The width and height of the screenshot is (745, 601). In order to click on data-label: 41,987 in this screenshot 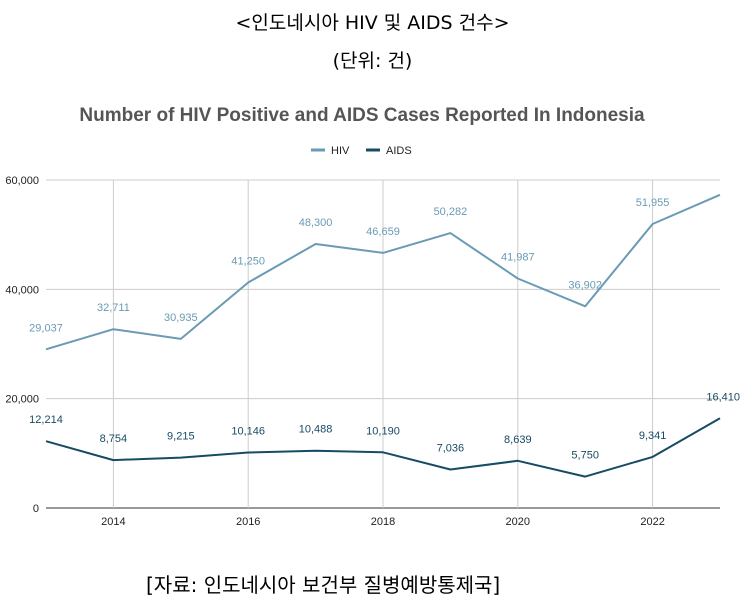, I will do `click(518, 257)`.